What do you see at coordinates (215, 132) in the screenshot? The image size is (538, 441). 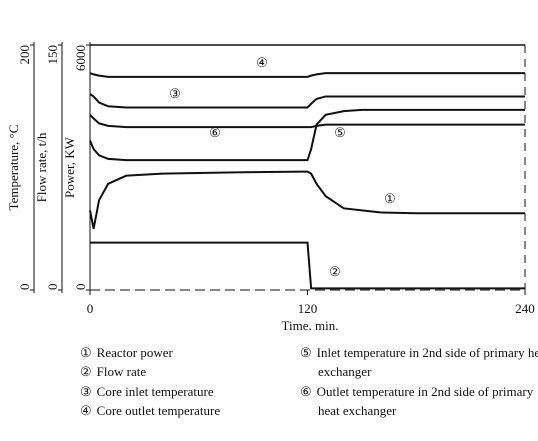 I see `series-annotation: ⑥` at bounding box center [215, 132].